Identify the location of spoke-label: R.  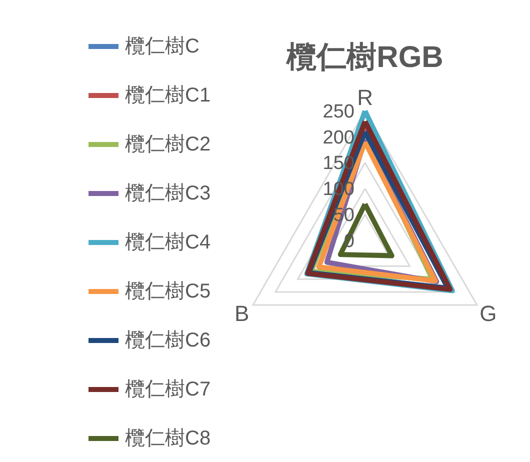
(365, 97).